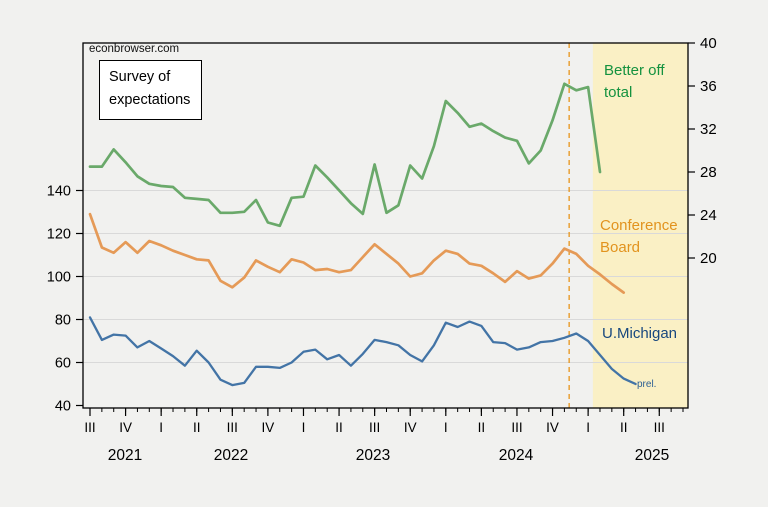  What do you see at coordinates (708, 43) in the screenshot?
I see `y-right-tick-label: 40` at bounding box center [708, 43].